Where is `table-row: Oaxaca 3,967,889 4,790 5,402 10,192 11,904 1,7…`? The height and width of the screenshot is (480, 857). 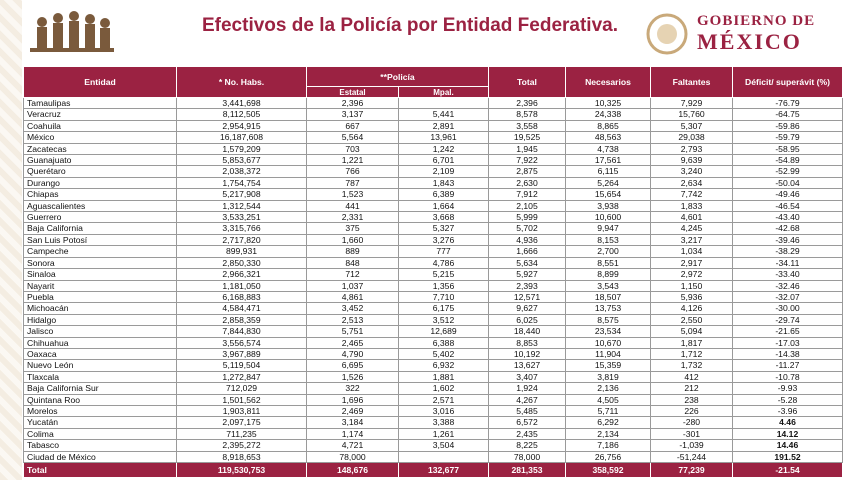 table-row: Oaxaca 3,967,889 4,790 5,402 10,192 11,904 1,7… is located at coordinates (433, 354).